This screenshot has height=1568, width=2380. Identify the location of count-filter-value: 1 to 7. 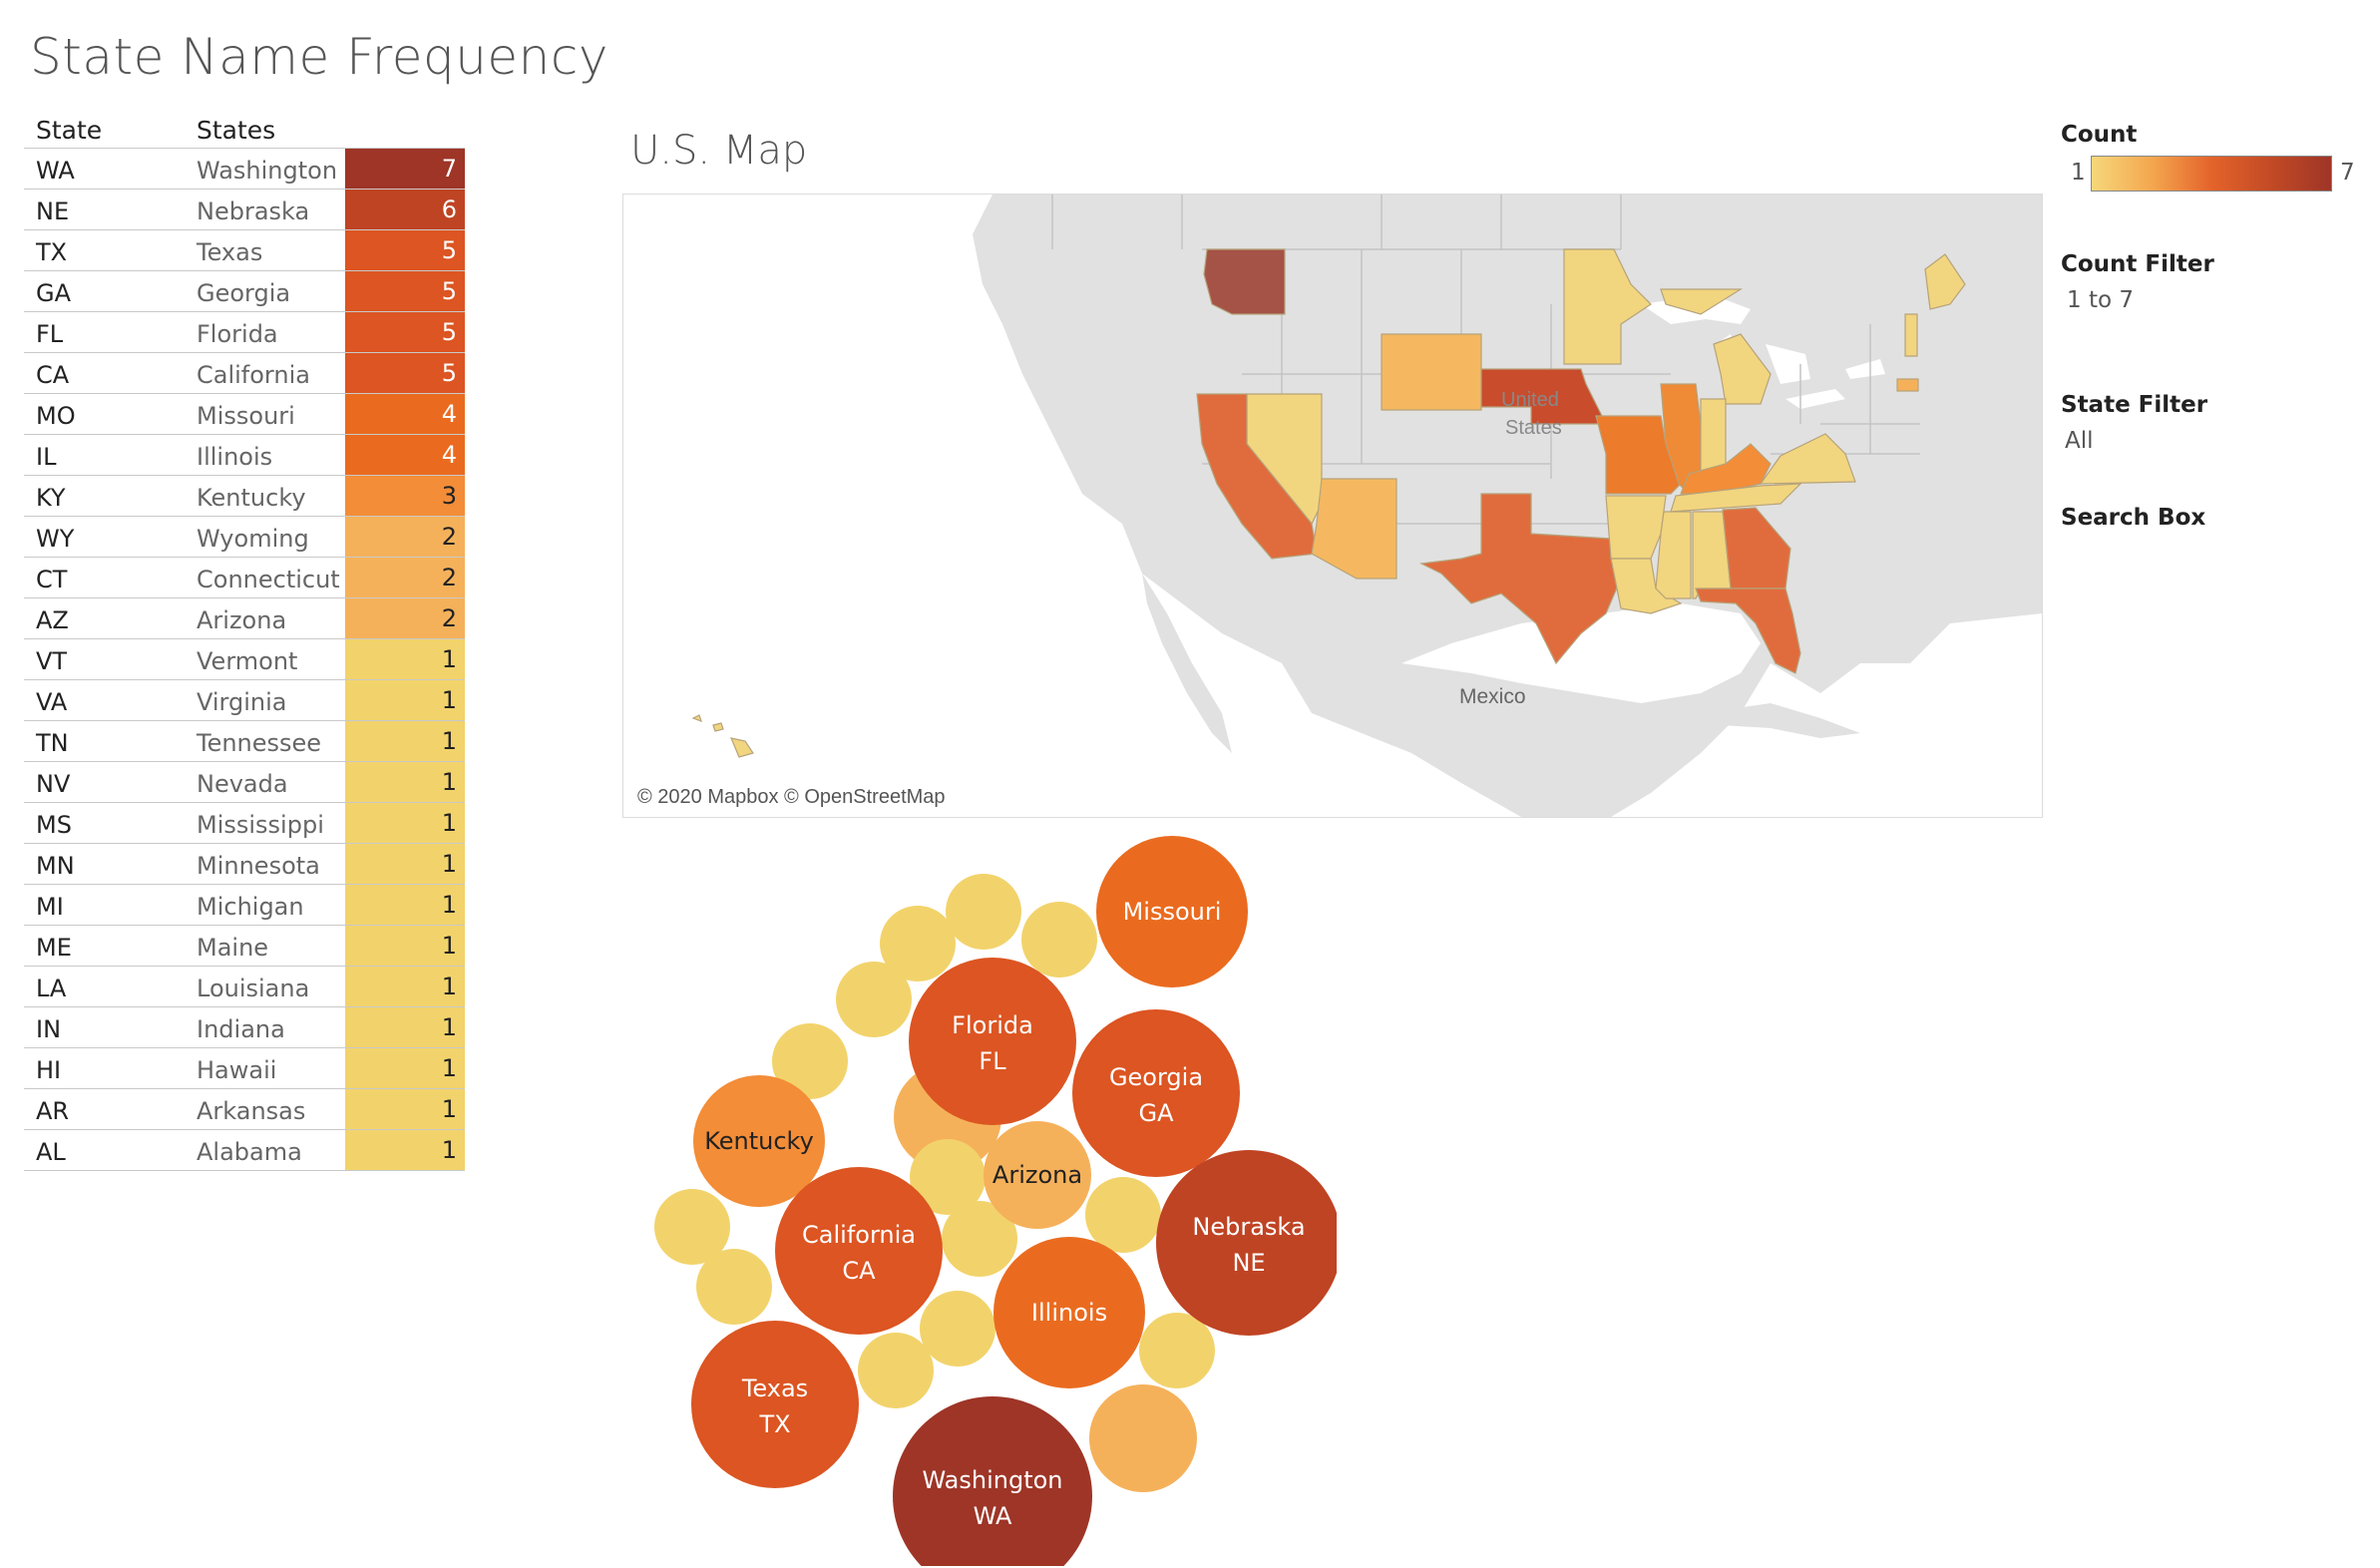
(2100, 300).